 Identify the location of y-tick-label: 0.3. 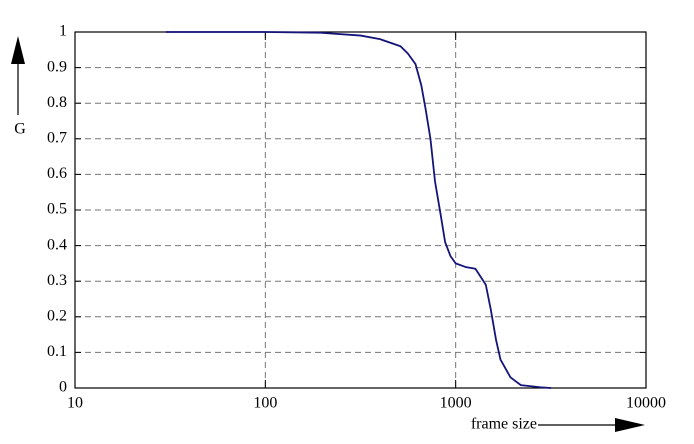
(57, 280).